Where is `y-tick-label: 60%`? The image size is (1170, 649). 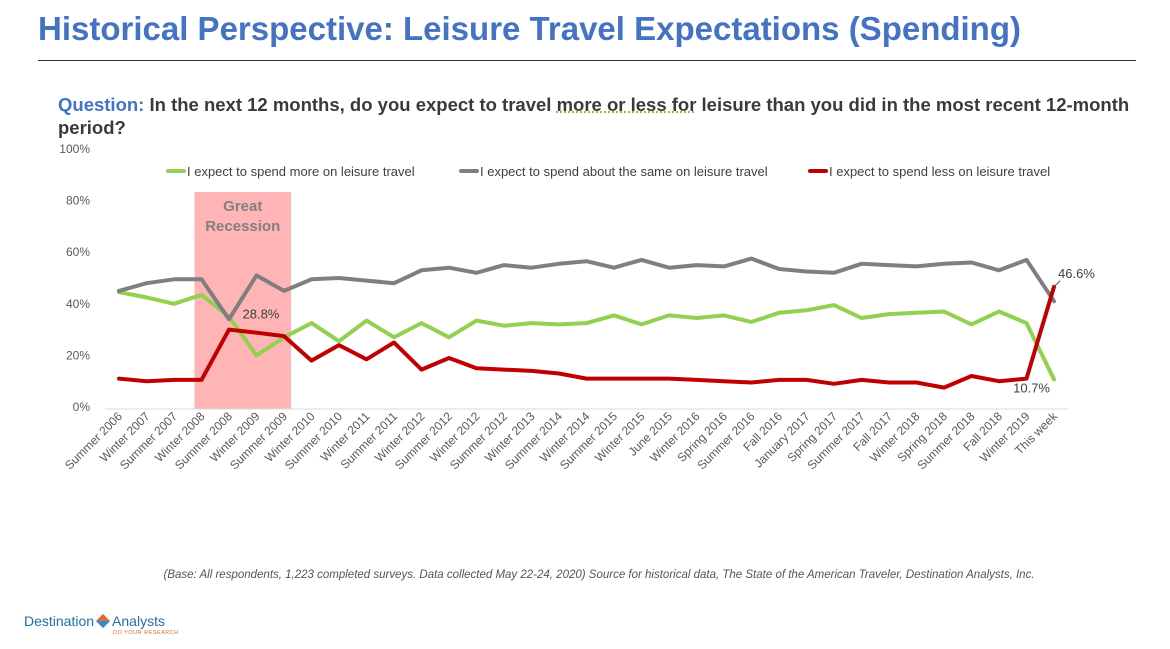 y-tick-label: 60% is located at coordinates (78, 252).